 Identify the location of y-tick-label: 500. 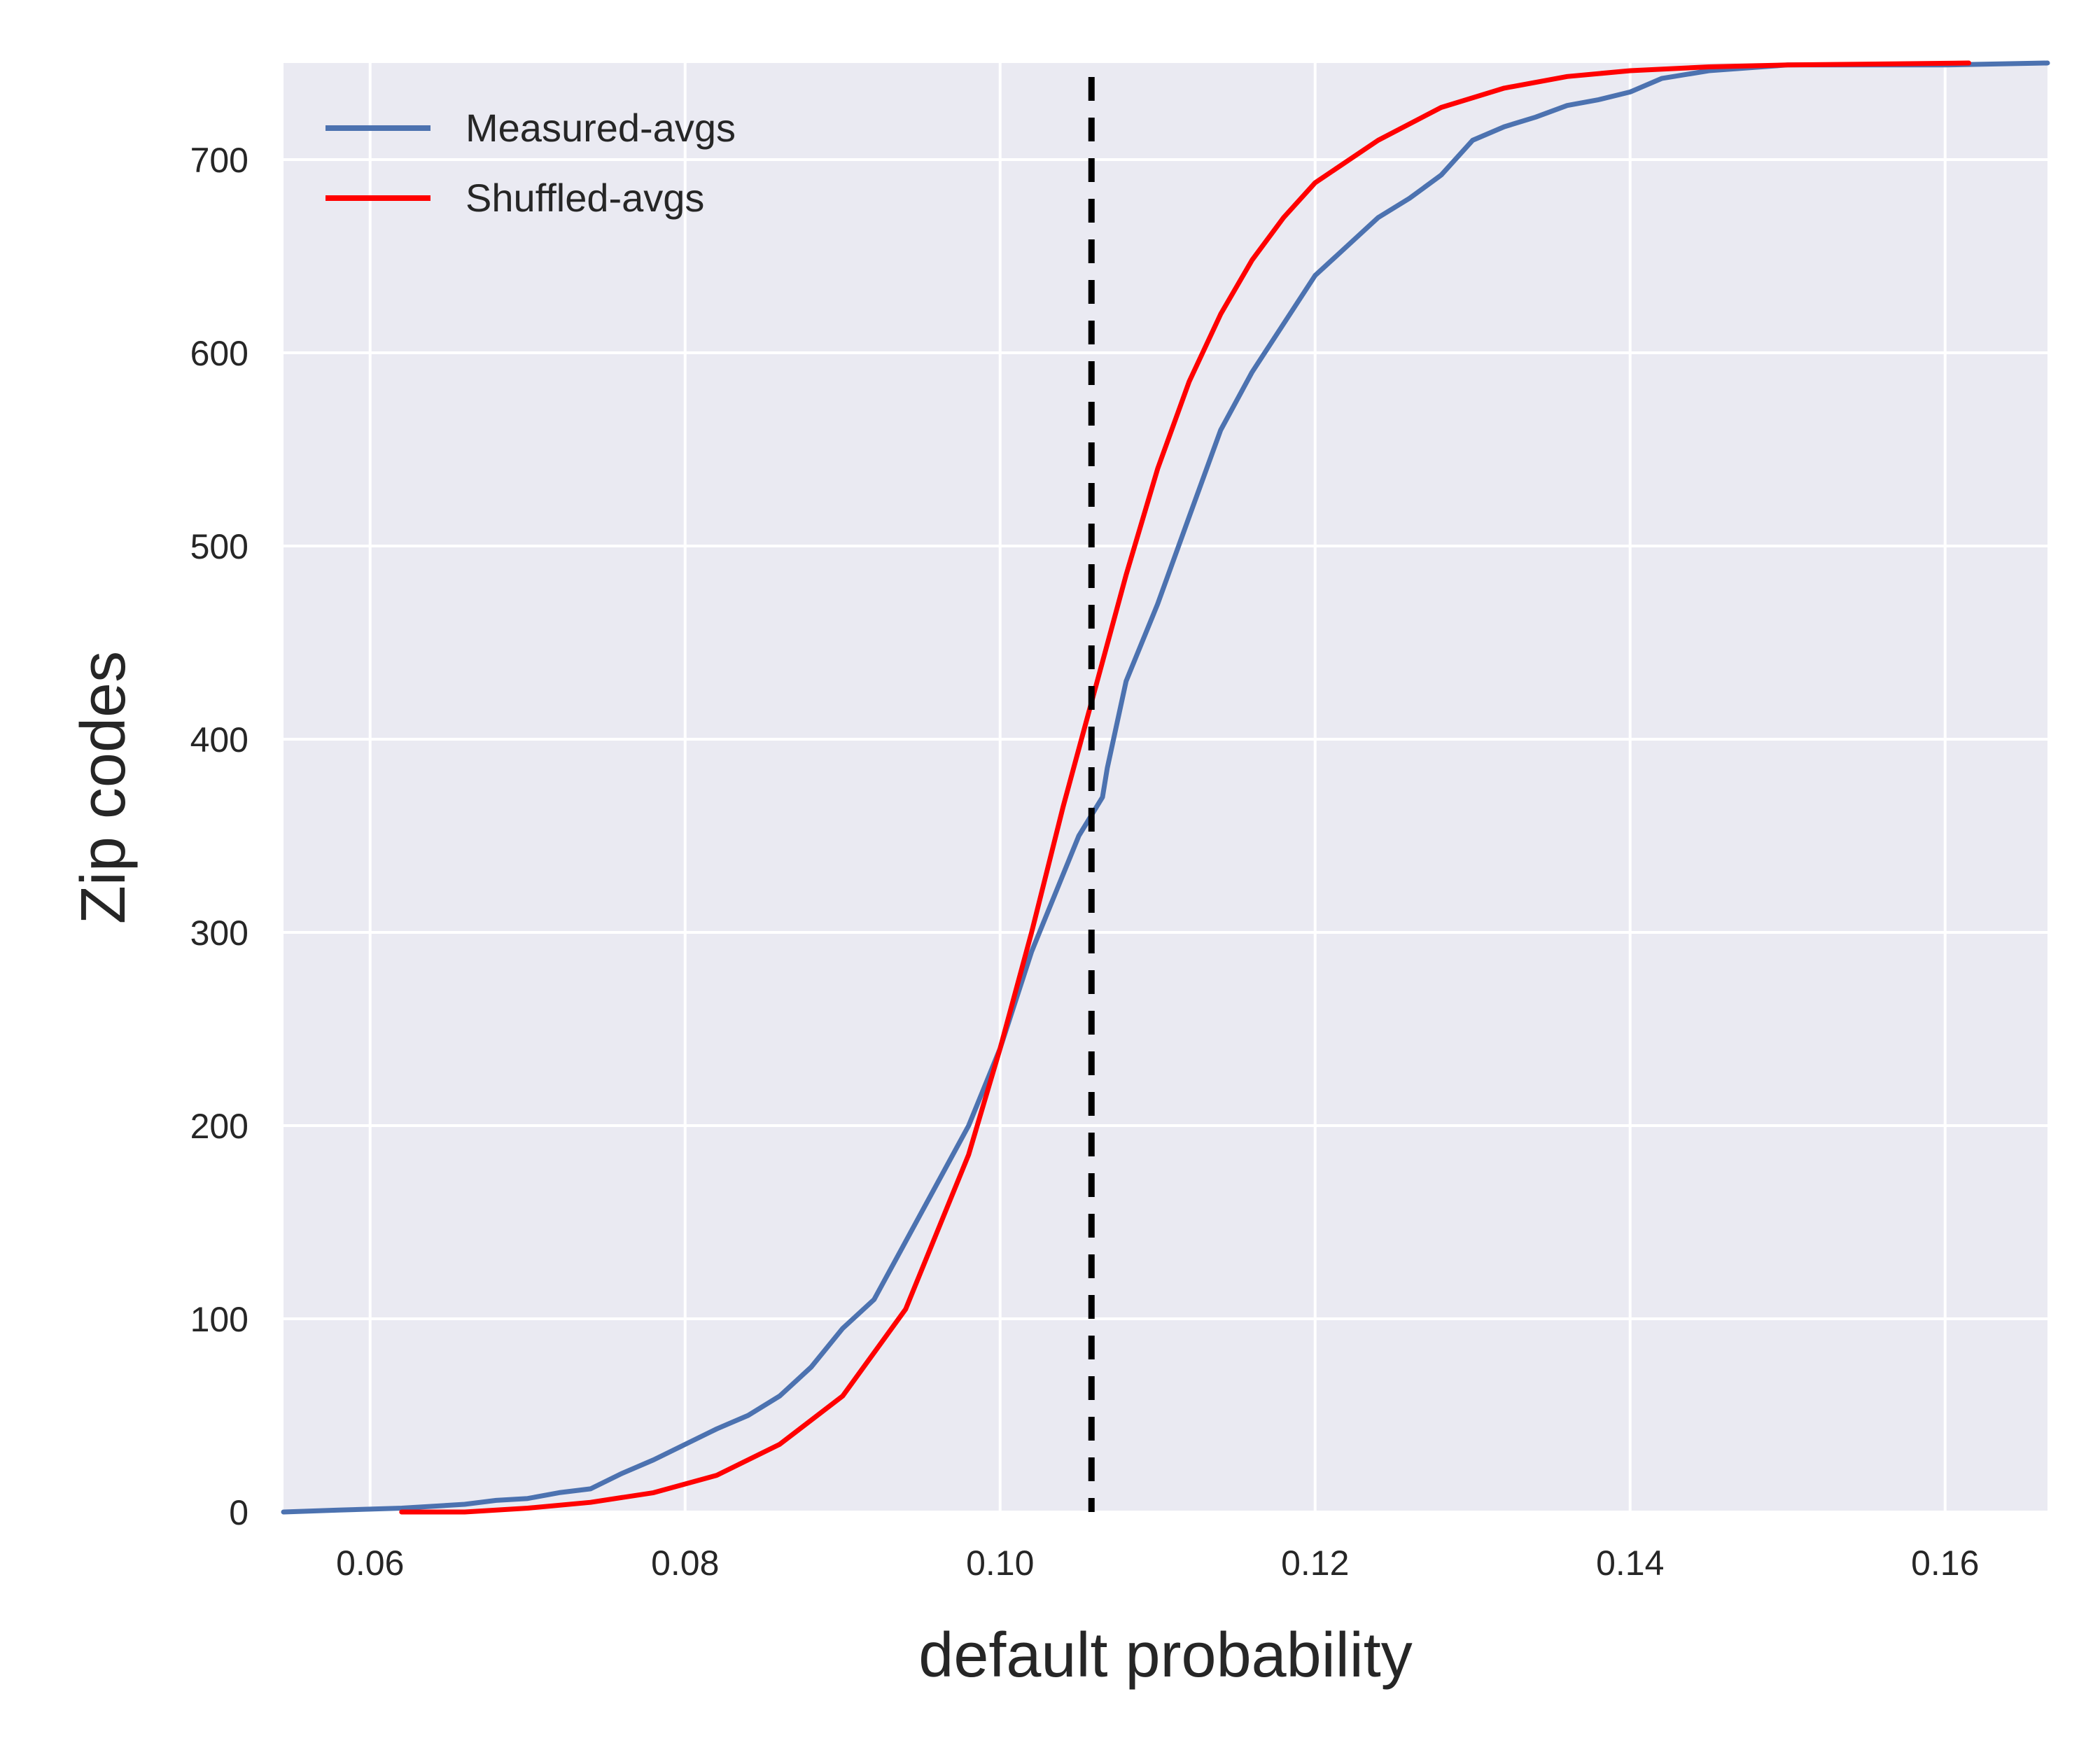
(219, 546).